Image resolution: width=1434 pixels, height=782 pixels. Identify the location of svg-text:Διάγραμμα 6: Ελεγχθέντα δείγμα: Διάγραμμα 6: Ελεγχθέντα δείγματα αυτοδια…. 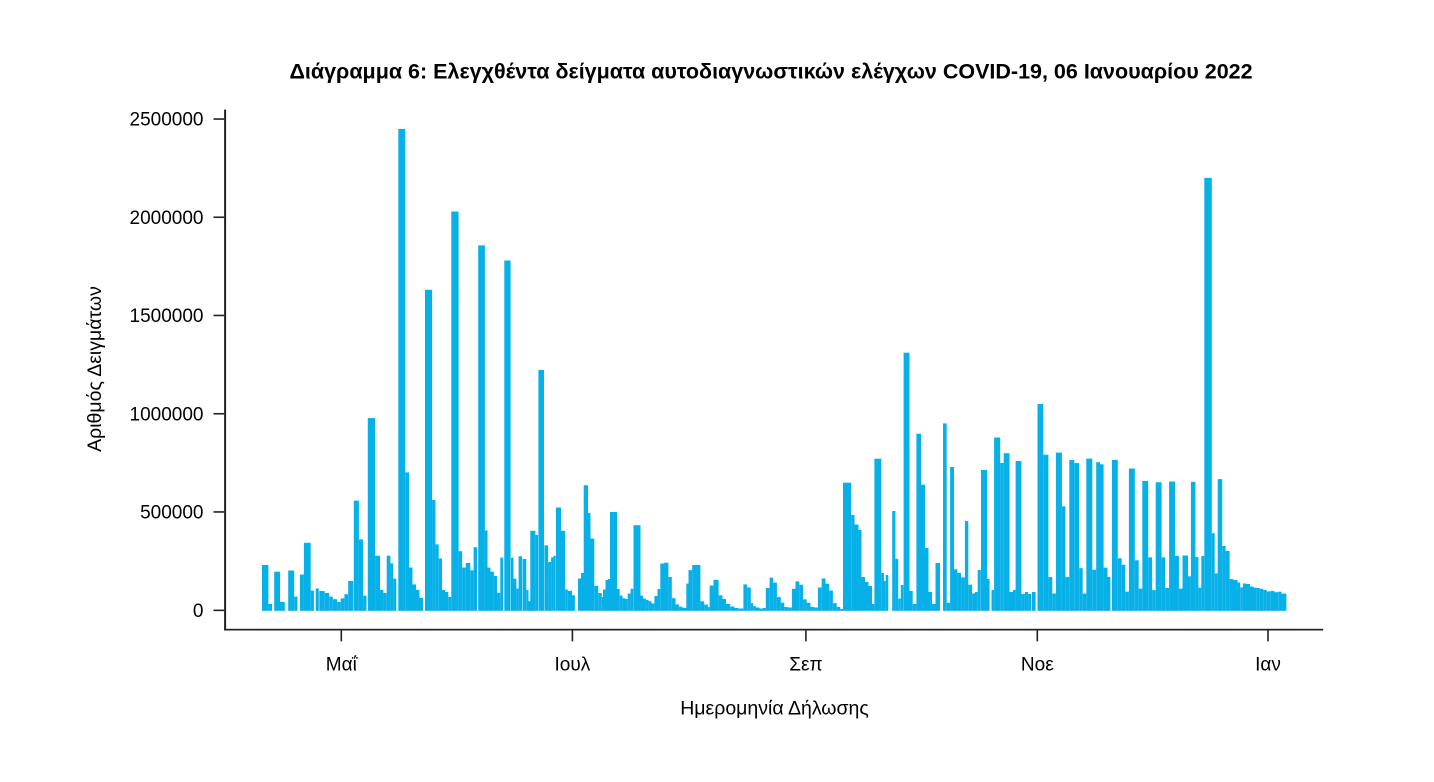
(770, 72).